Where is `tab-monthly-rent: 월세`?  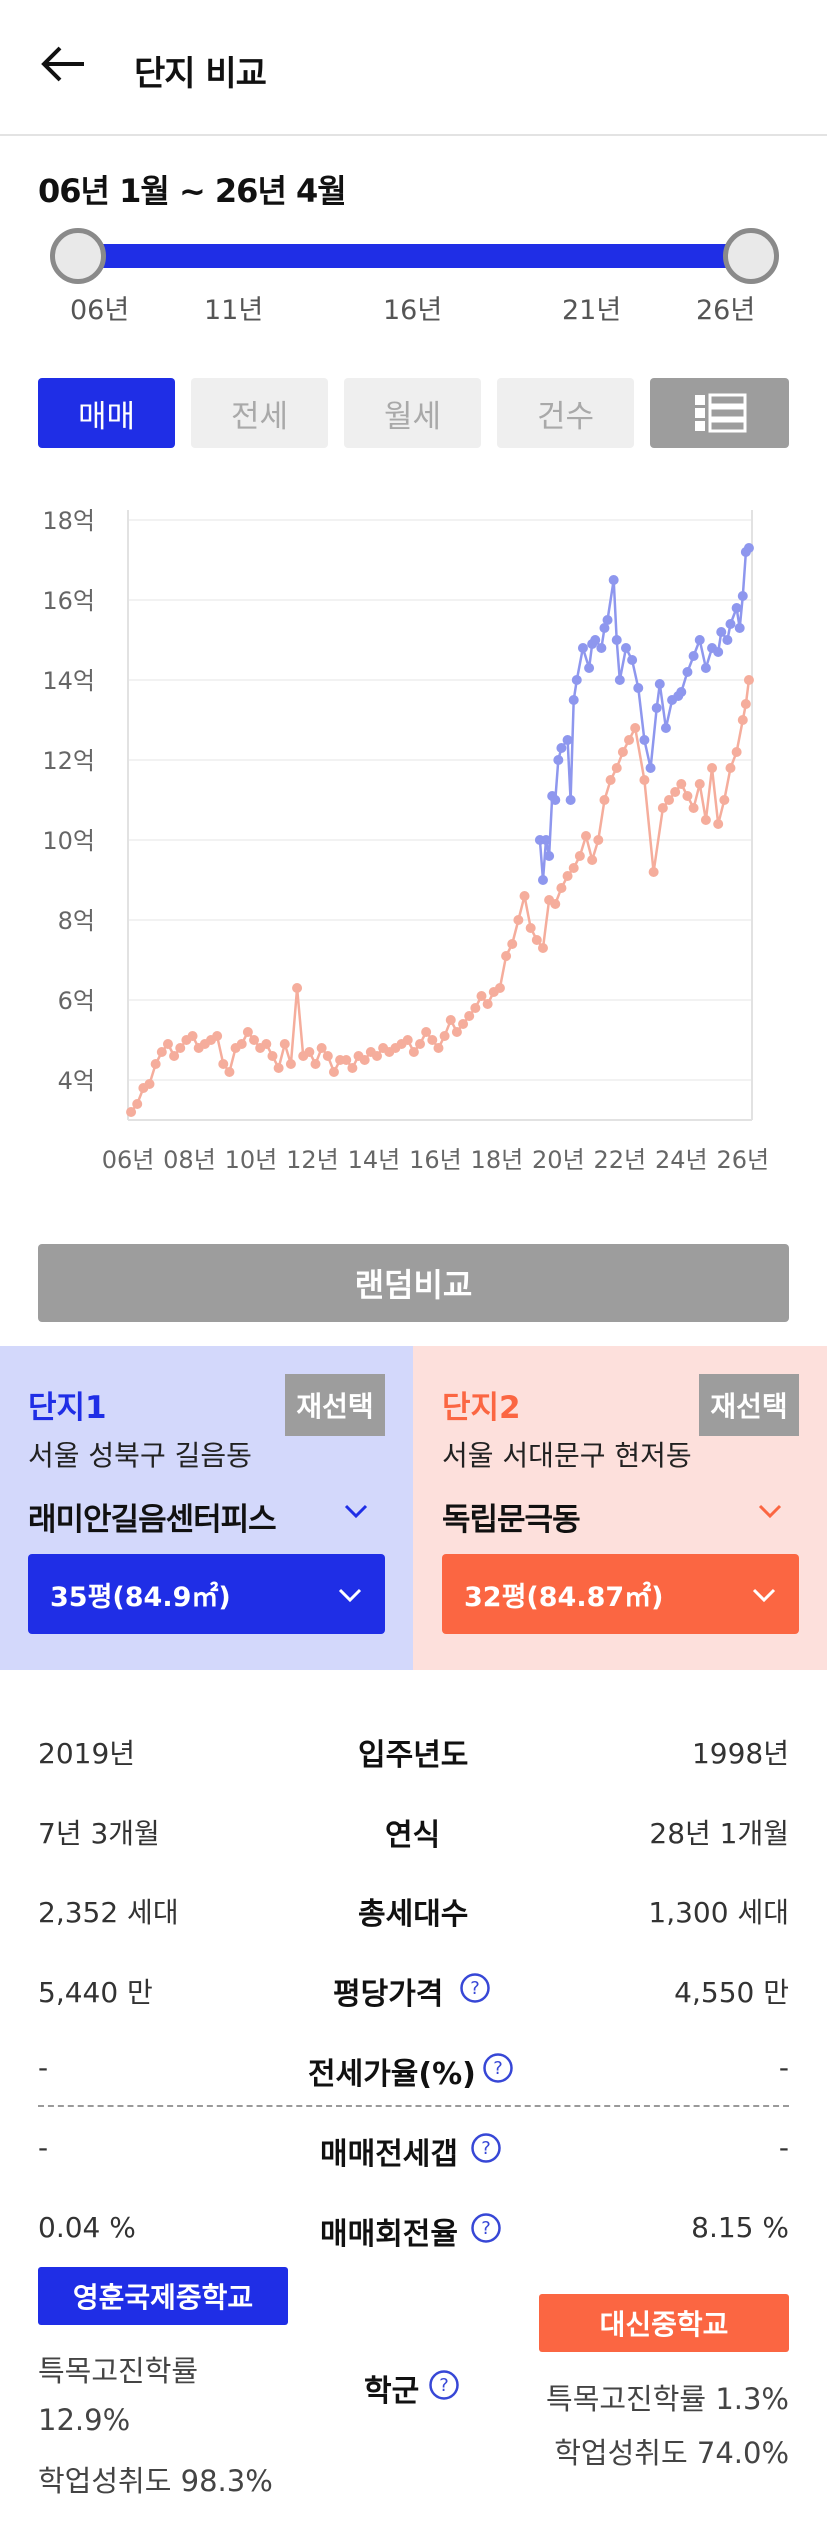
tab-monthly-rent: 월세 is located at coordinates (412, 413).